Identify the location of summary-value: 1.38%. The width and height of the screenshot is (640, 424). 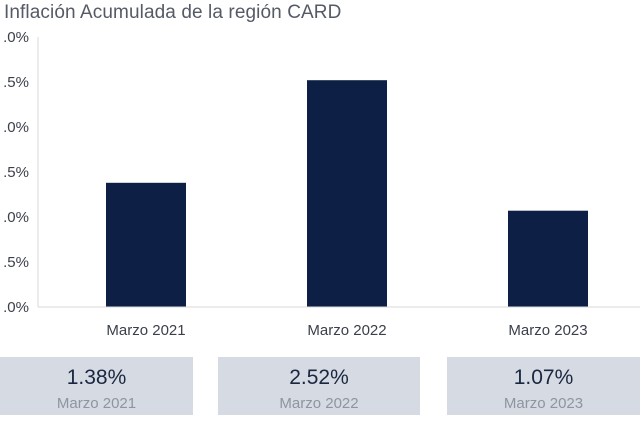
(96, 377).